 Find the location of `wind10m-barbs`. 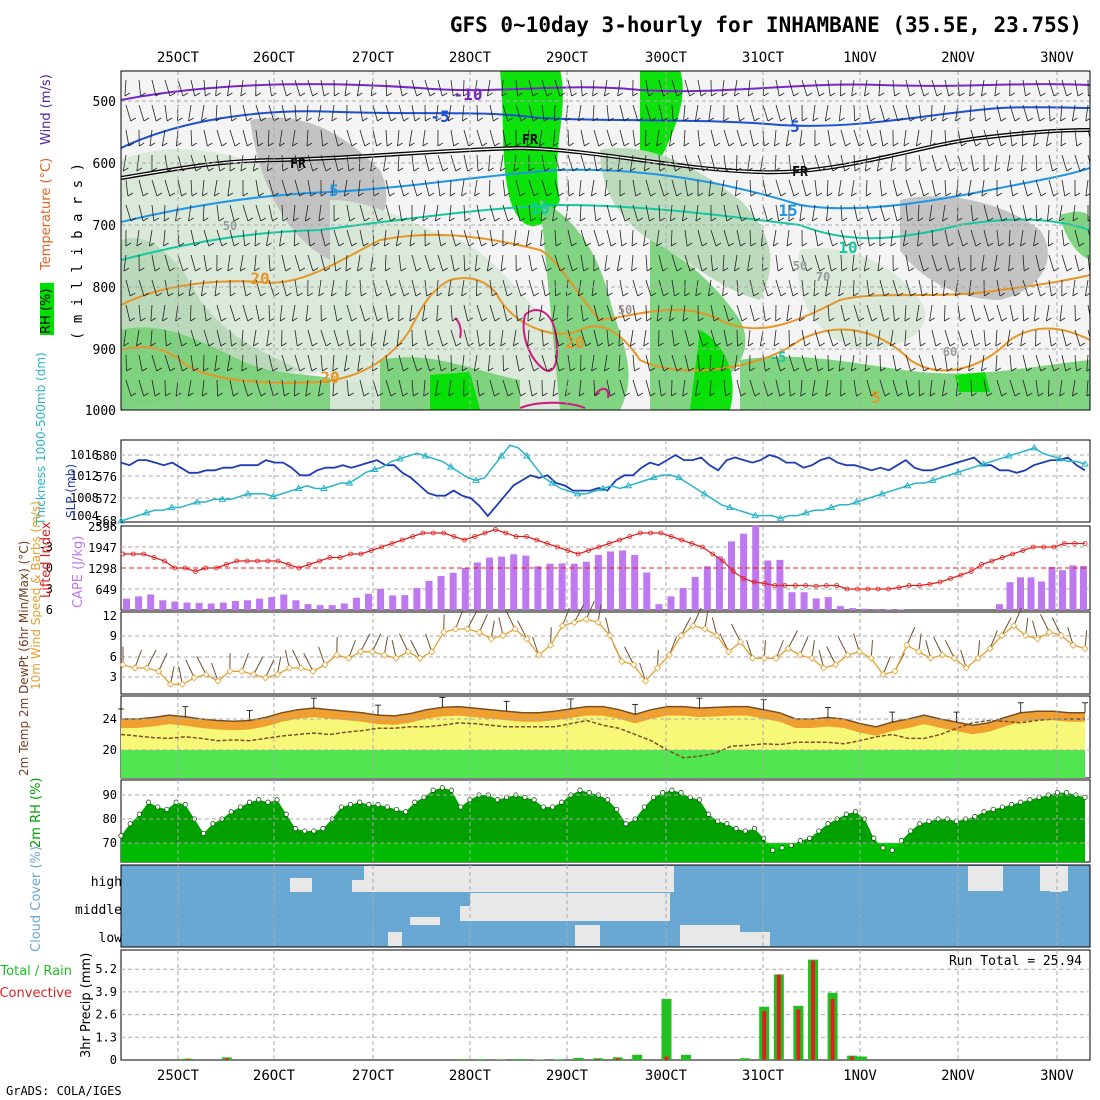

wind10m-barbs is located at coordinates (605, 643).